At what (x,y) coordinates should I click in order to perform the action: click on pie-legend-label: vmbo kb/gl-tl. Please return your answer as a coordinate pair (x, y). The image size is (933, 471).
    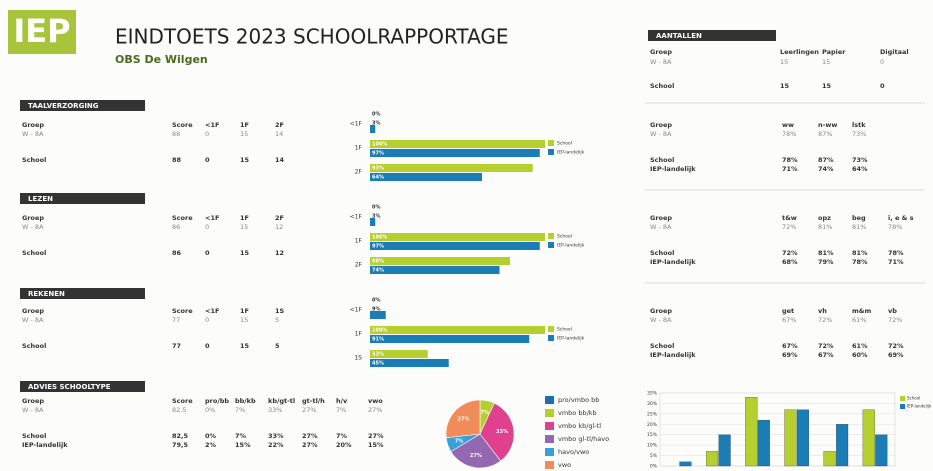
    Looking at the image, I should click on (579, 426).